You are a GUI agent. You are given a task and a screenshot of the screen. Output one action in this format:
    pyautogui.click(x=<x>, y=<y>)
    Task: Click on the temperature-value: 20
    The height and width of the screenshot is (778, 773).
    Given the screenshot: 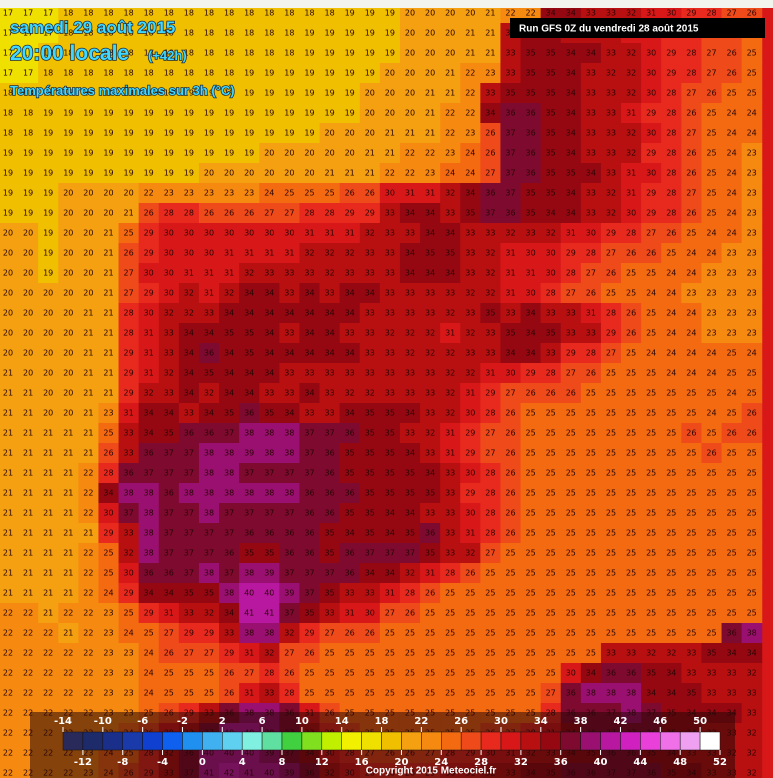 What is the action you would take?
    pyautogui.click(x=410, y=93)
    